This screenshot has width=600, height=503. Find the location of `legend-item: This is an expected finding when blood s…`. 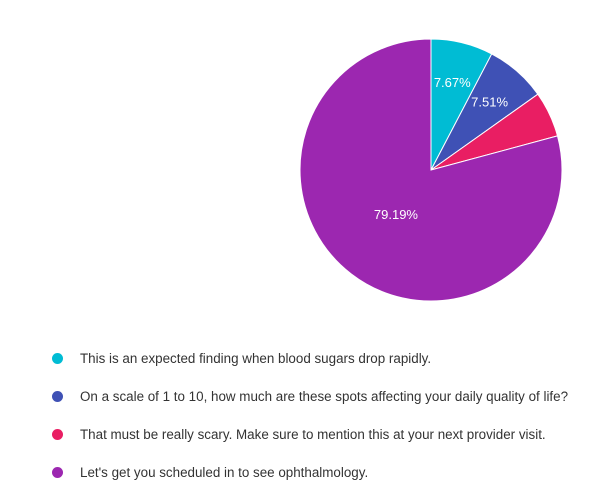

legend-item: This is an expected finding when blood s… is located at coordinates (310, 358).